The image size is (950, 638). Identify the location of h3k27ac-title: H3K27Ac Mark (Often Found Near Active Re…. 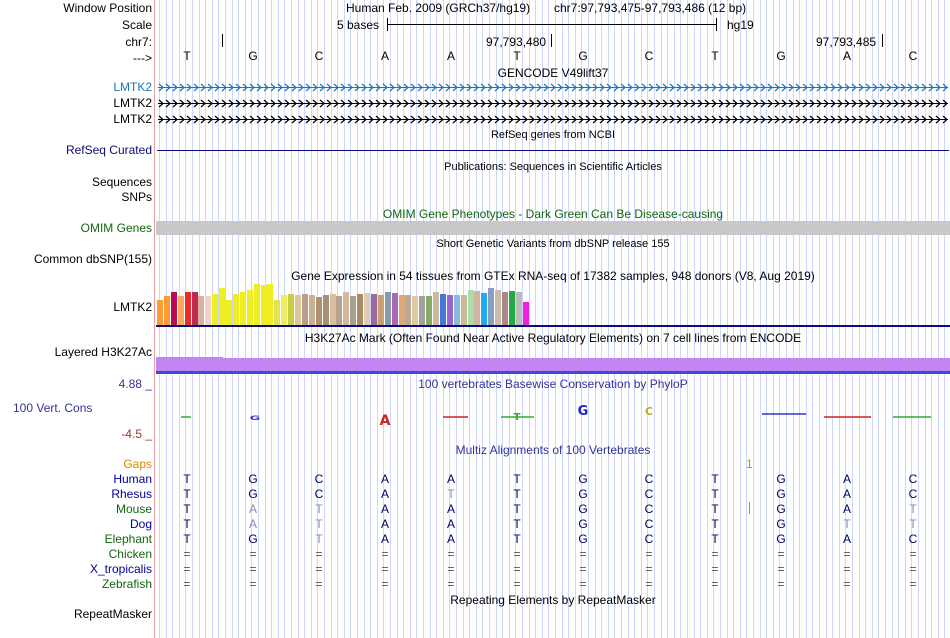
(553, 338).